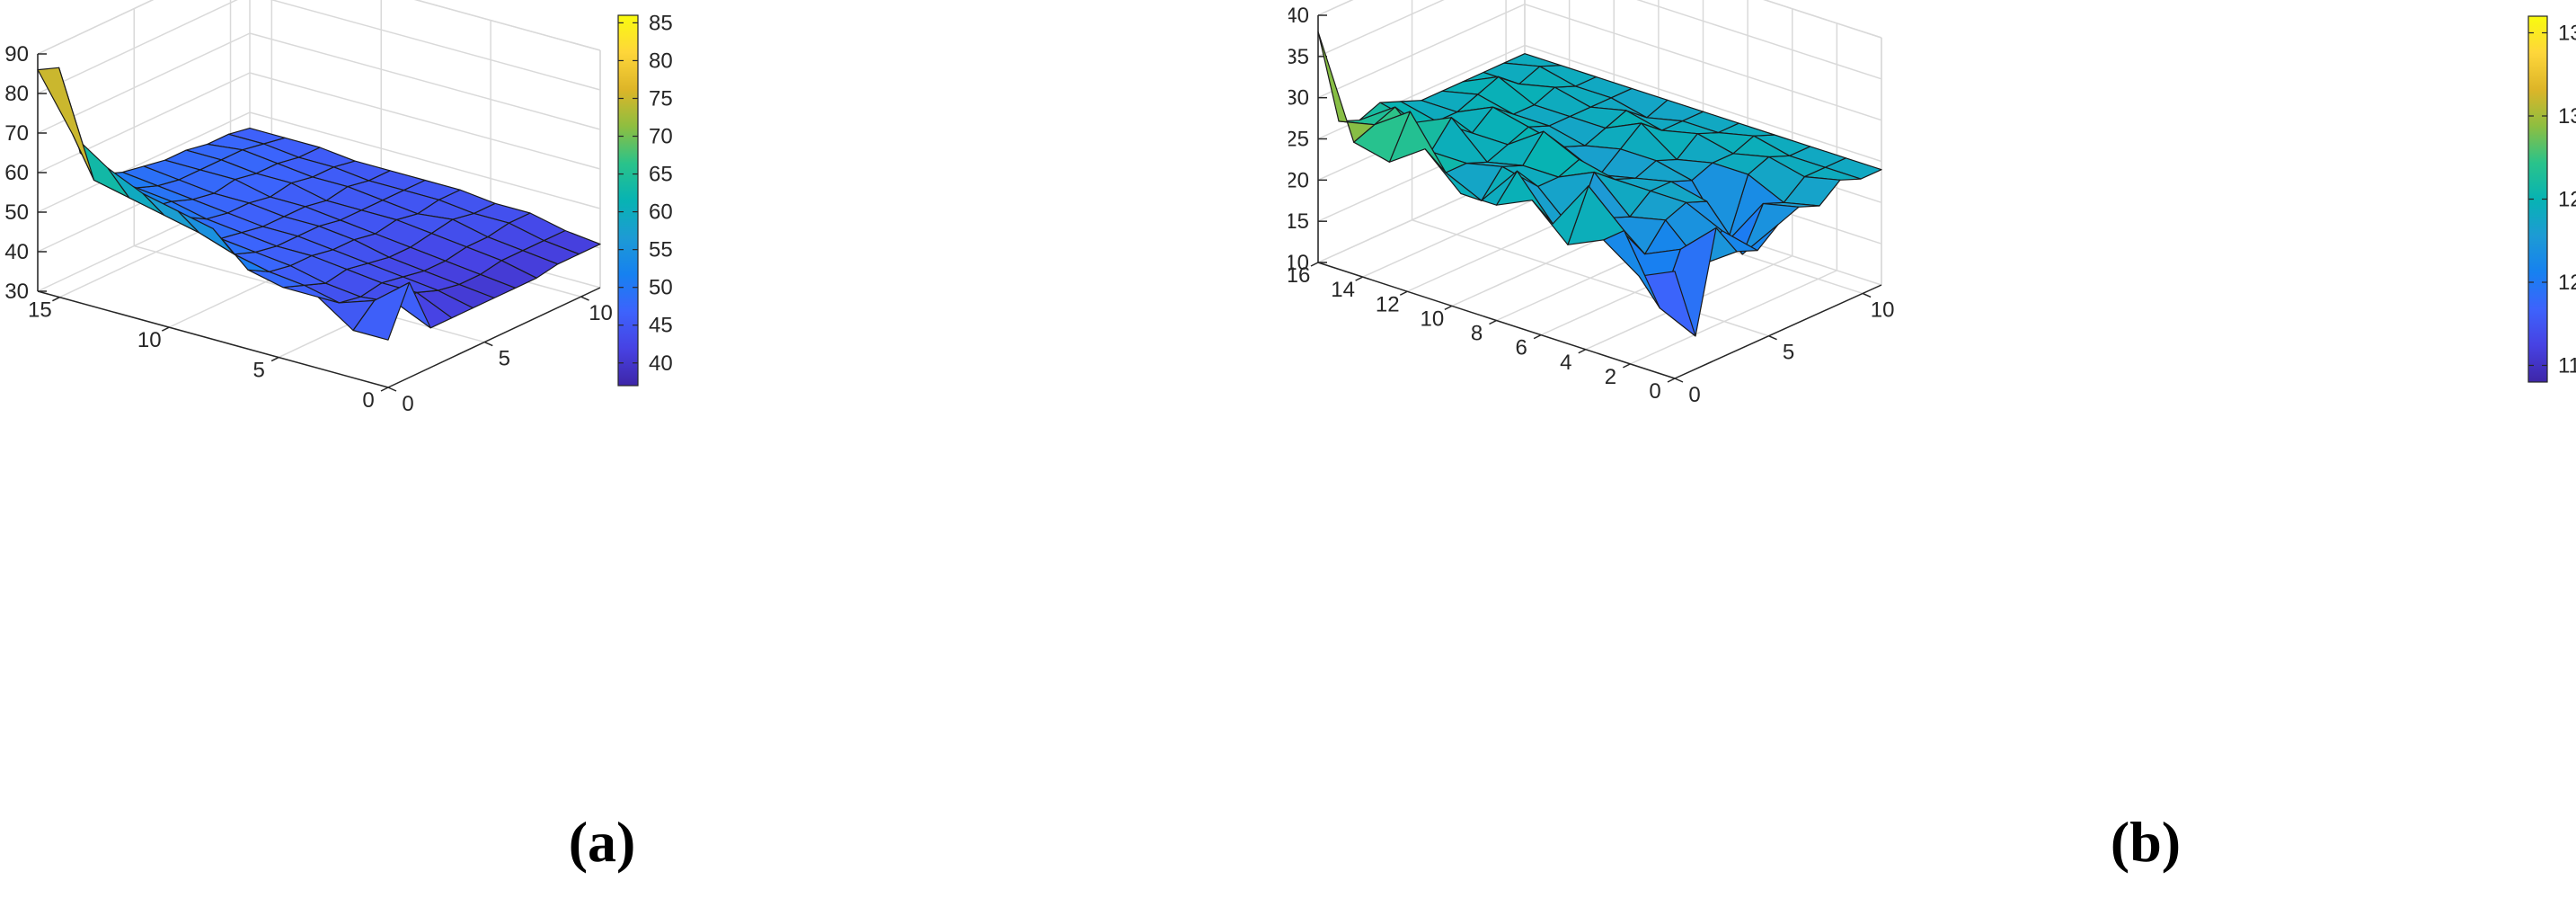  I want to click on axes: 0 5 10 15 0 5 10 30 40 50 60 70 80 90, so click(308, 229).